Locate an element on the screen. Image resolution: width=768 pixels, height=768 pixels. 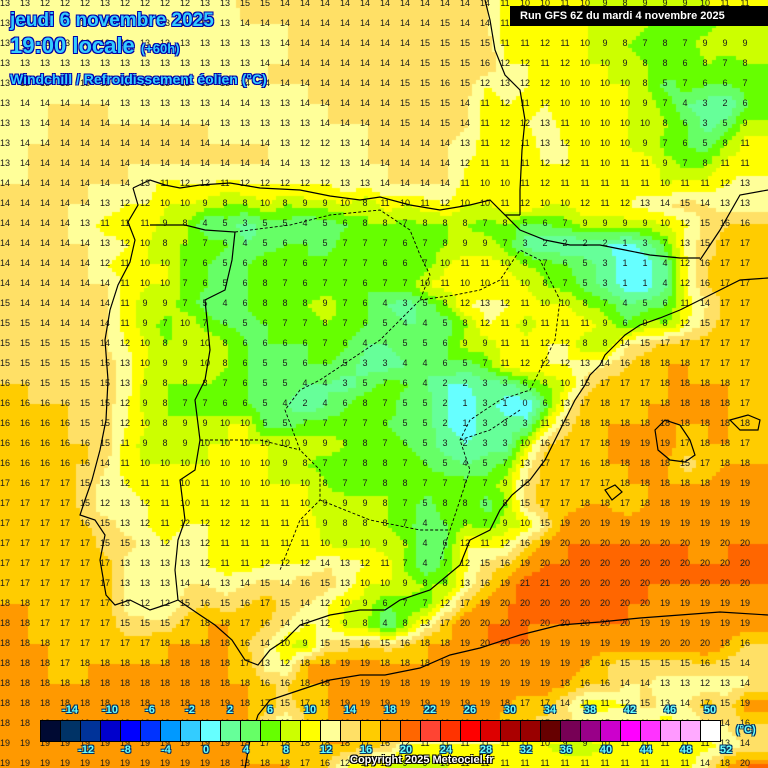
coastline-menorca is located at coordinates (744, 422).